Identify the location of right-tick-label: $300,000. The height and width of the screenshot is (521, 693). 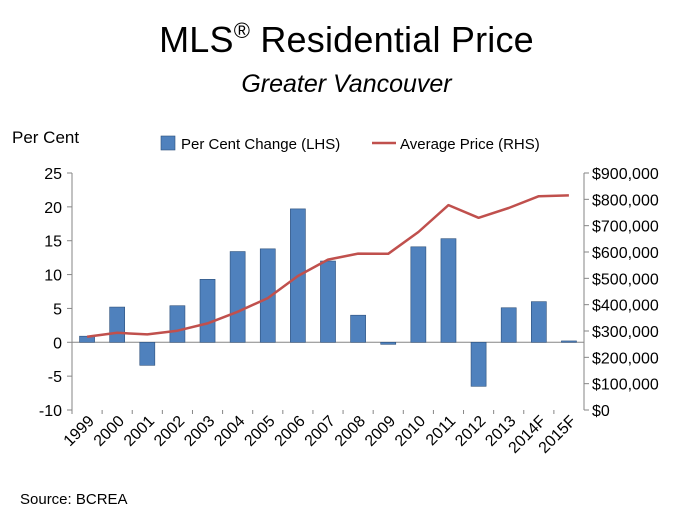
(625, 332).